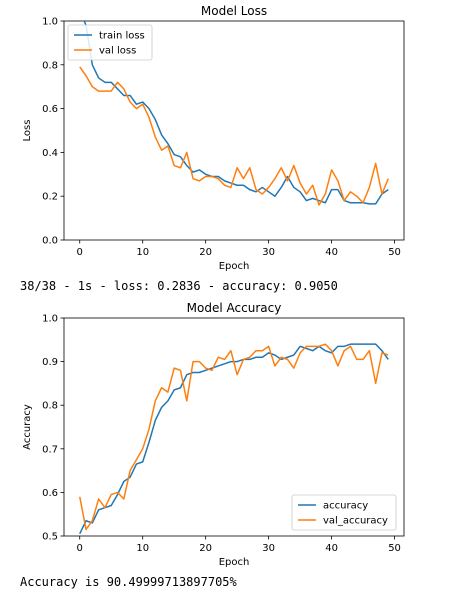 The height and width of the screenshot is (592, 459). Describe the element at coordinates (50, 537) in the screenshot. I see `y-tick-label: 0.5` at that location.